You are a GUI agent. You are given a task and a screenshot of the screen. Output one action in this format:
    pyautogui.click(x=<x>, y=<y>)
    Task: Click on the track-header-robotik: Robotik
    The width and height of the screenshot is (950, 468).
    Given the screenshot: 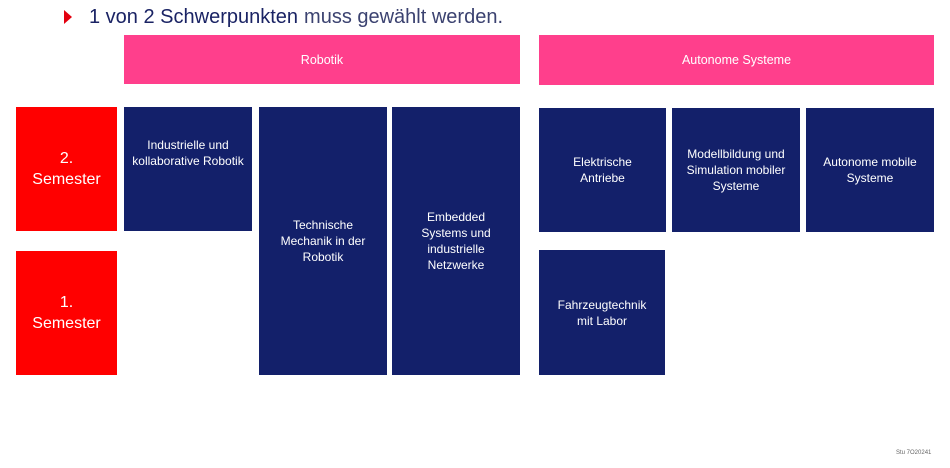 What is the action you would take?
    pyautogui.click(x=322, y=59)
    